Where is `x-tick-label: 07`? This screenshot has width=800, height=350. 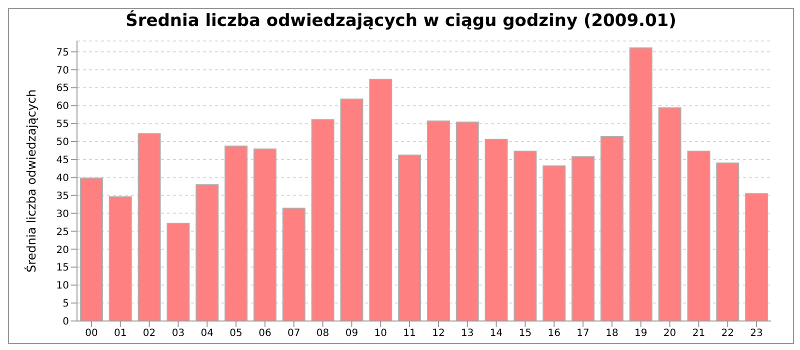 x-tick-label: 07 is located at coordinates (294, 334).